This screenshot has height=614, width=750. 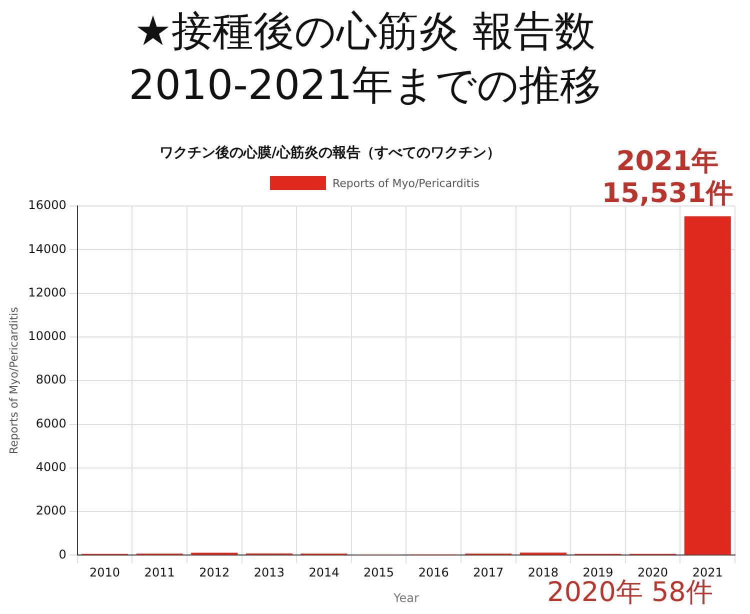 I want to click on x-tick-label: 2019, so click(x=598, y=573).